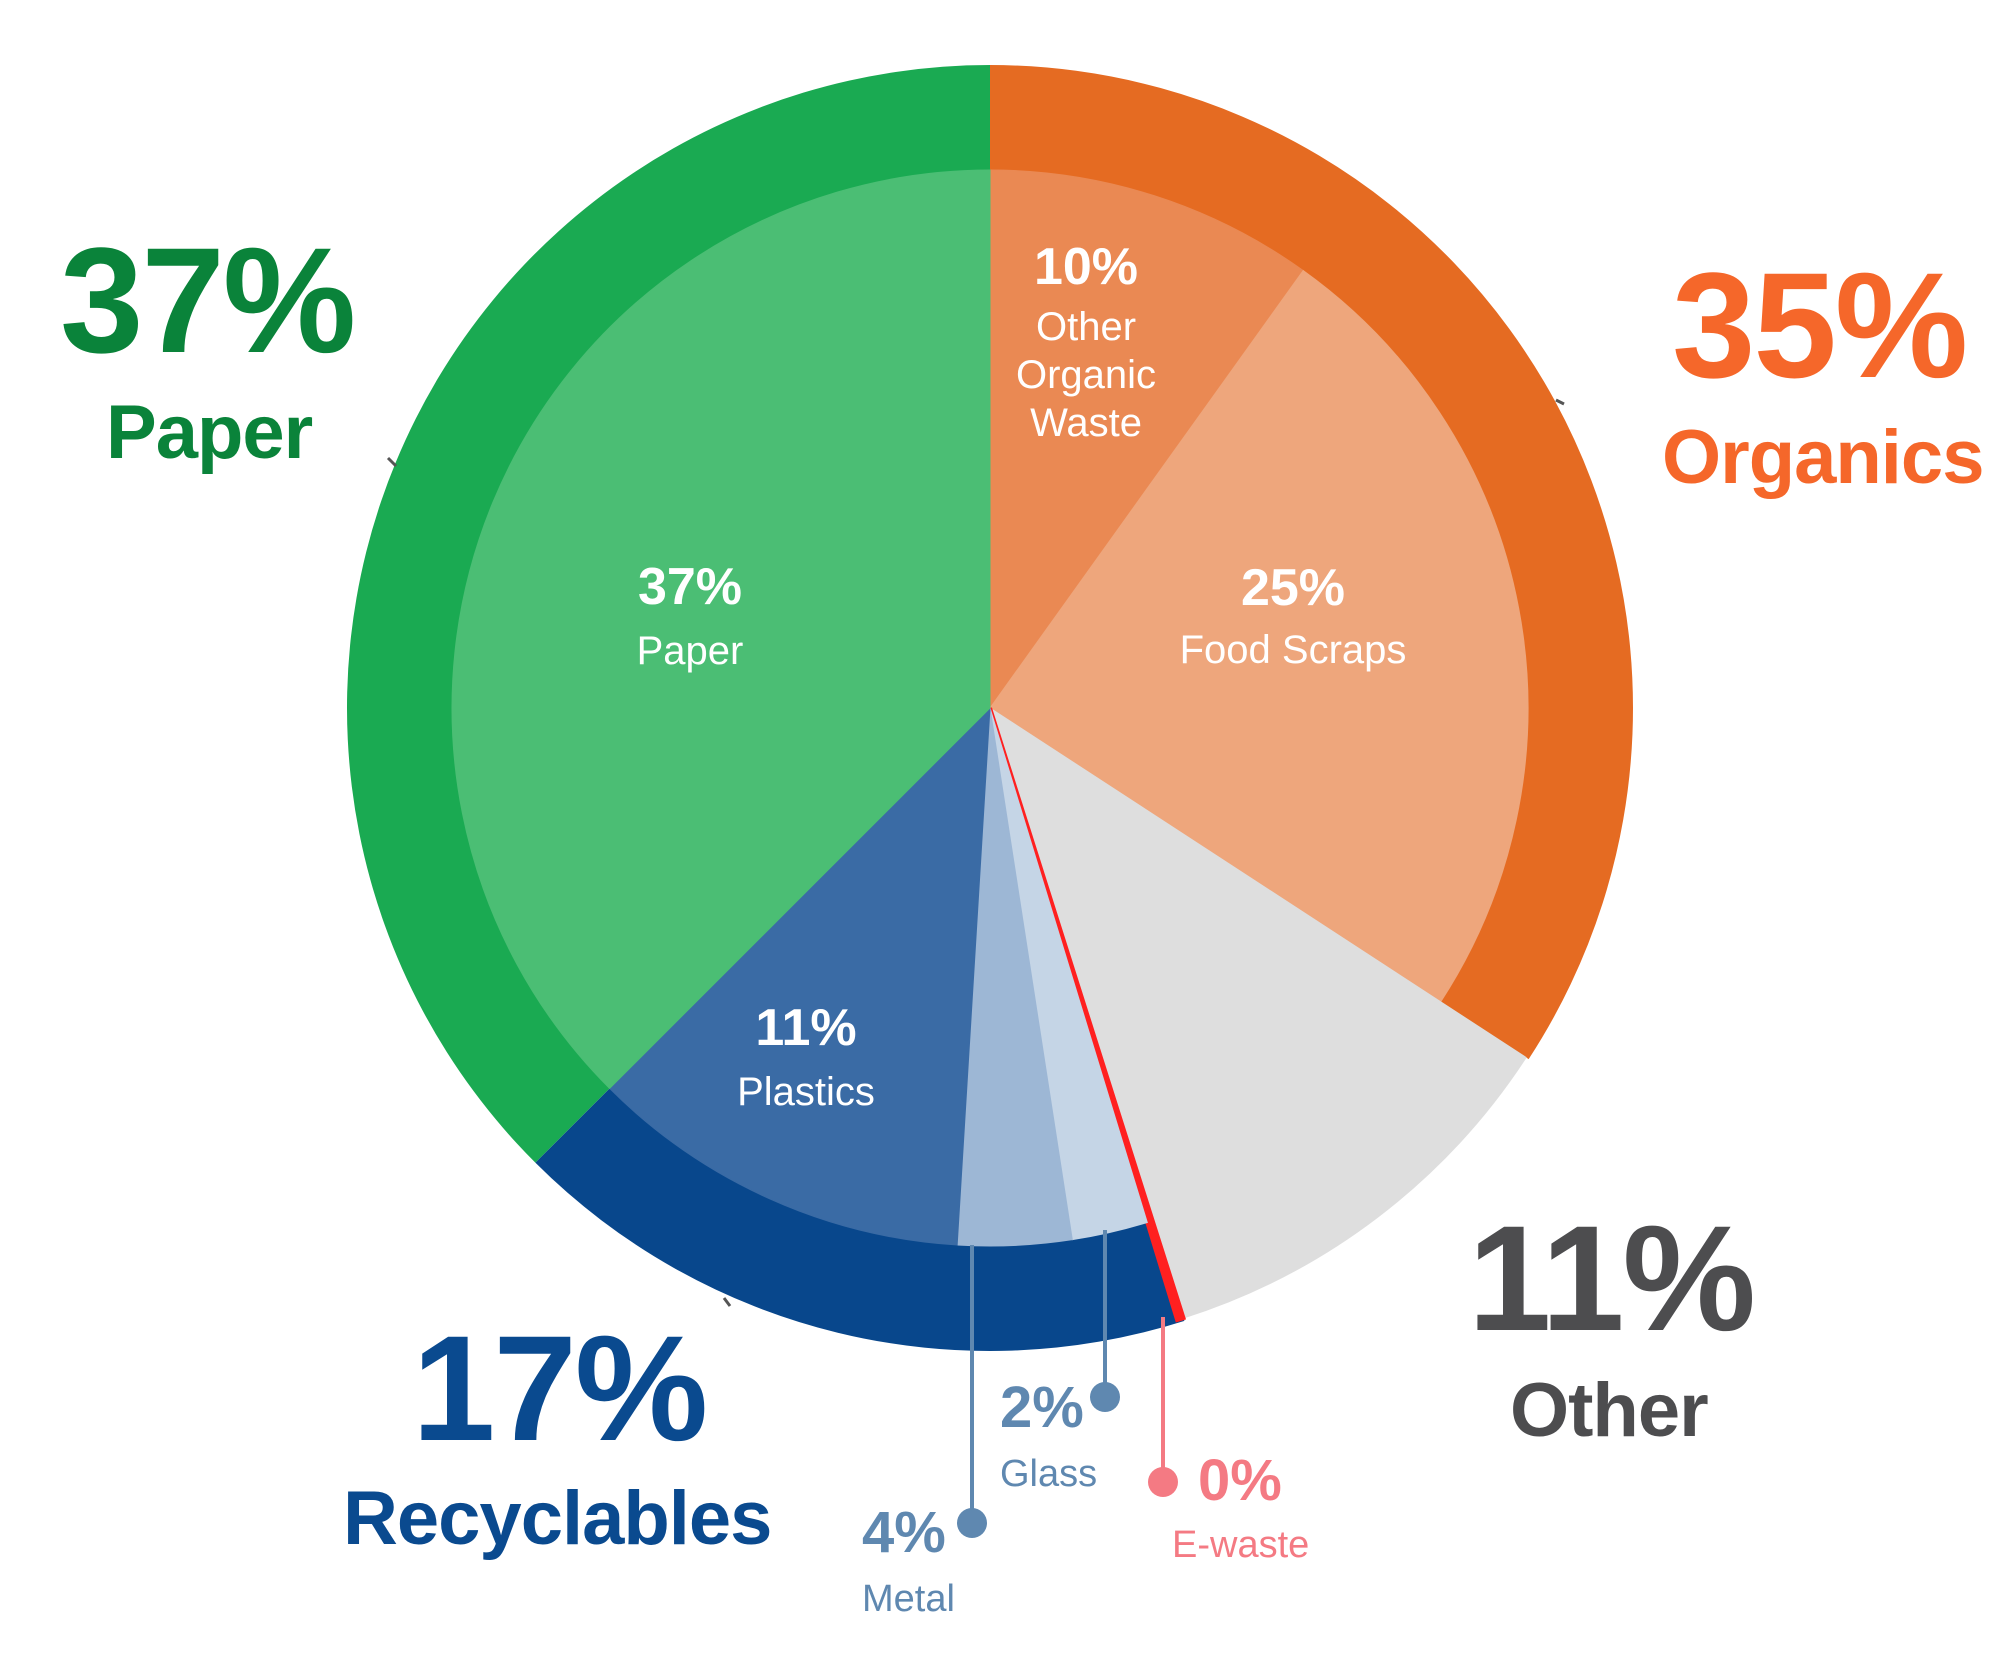 Image resolution: width=2000 pixels, height=1665 pixels. I want to click on inner-paper-label: 37% Paper, so click(690, 616).